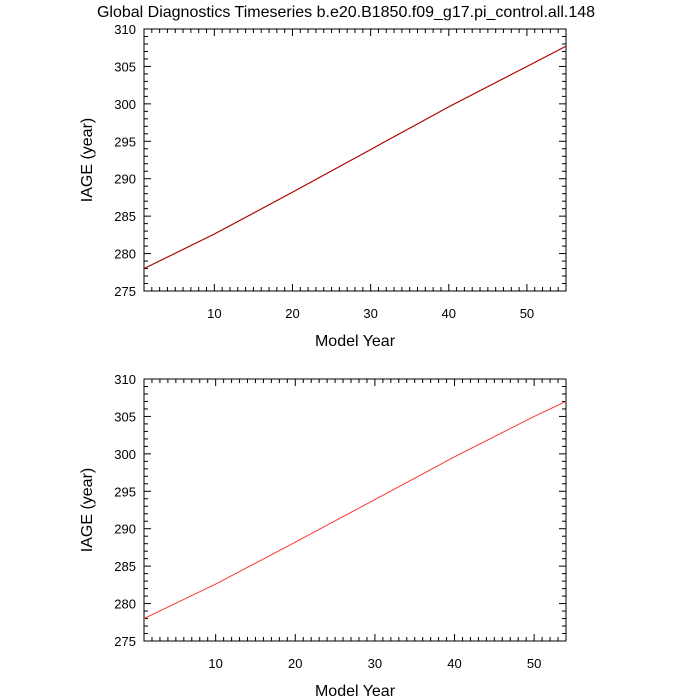 Image resolution: width=700 pixels, height=700 pixels. I want to click on bottom-panel-y-tick-labels: 275 280 285 290 295 300 305 310, so click(125, 510).